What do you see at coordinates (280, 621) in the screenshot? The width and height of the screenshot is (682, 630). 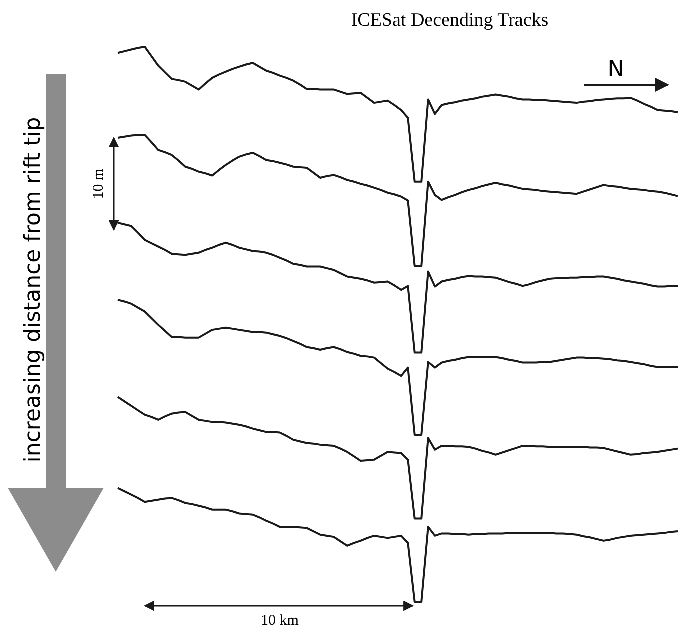 I see `text: 10 km` at bounding box center [280, 621].